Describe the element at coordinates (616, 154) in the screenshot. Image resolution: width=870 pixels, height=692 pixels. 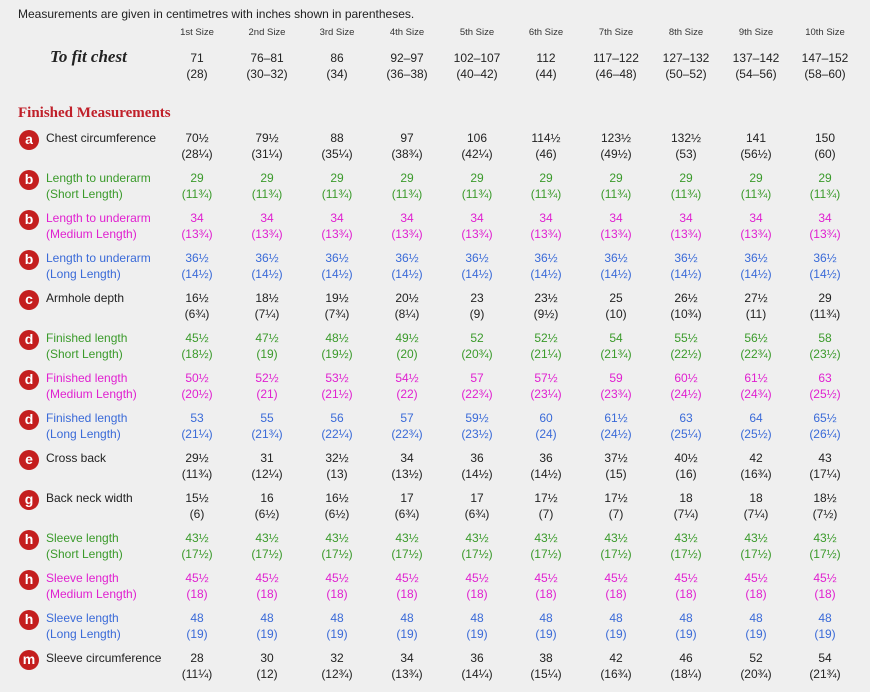
I see `value-in: (49½)` at that location.